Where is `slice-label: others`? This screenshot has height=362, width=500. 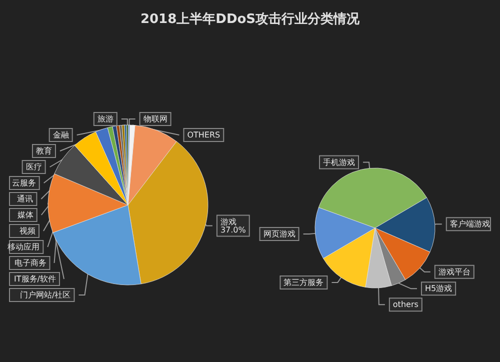 slice-label: others is located at coordinates (405, 305).